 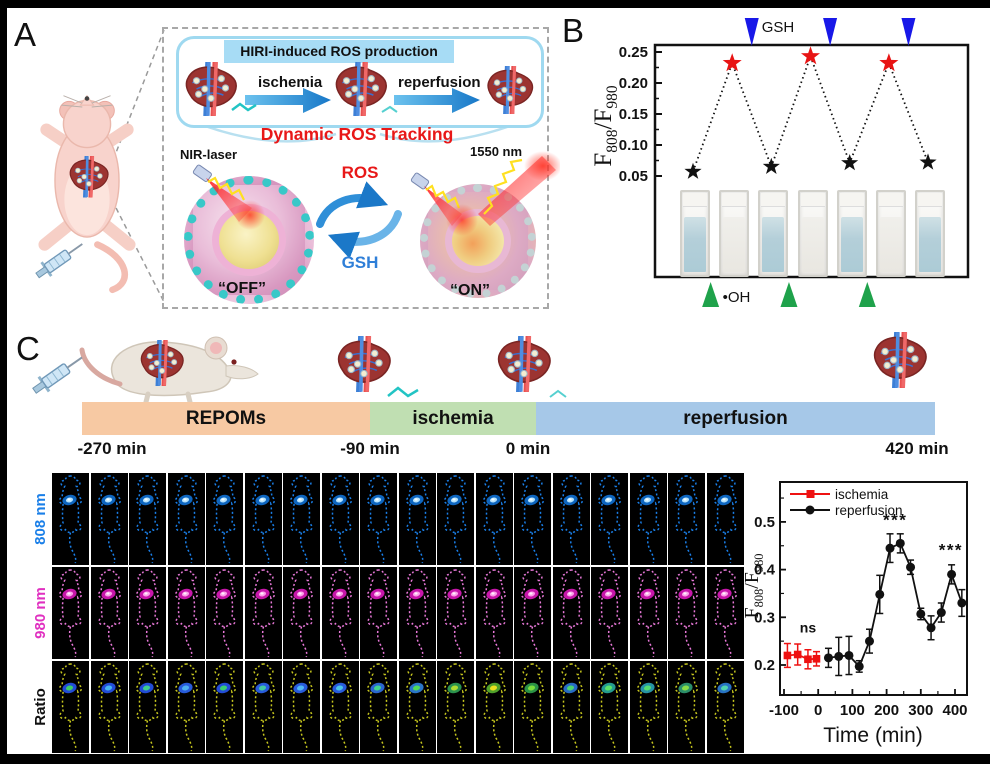 What do you see at coordinates (808, 628) in the screenshot?
I see `significance-annotation: ns` at bounding box center [808, 628].